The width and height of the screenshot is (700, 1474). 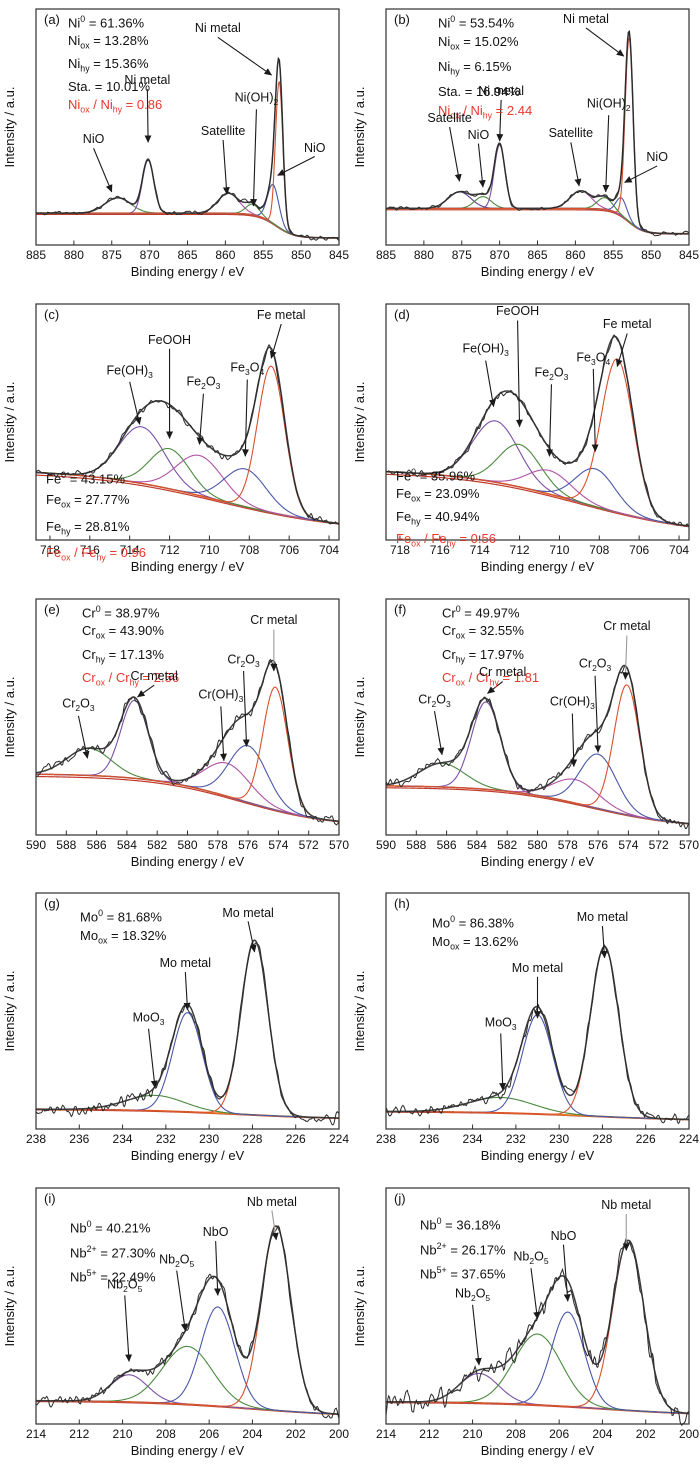 I want to click on x-tick-label: 706, so click(x=639, y=550).